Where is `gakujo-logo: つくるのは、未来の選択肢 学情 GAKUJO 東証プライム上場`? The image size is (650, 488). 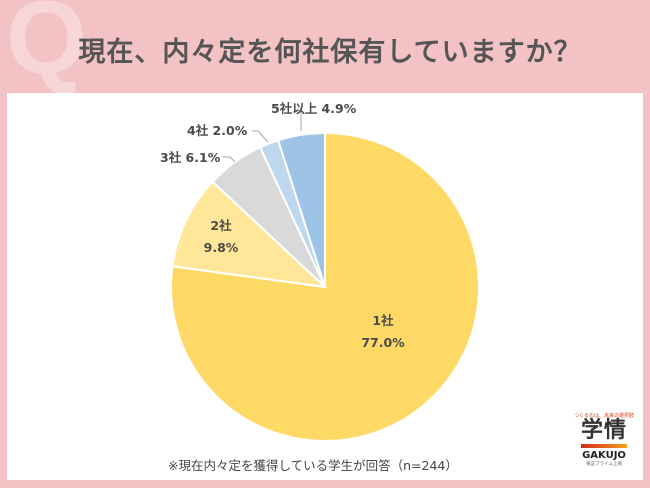 gakujo-logo: つくるのは、未来の選択肢 学情 GAKUJO 東証プライム上場 is located at coordinates (604, 439).